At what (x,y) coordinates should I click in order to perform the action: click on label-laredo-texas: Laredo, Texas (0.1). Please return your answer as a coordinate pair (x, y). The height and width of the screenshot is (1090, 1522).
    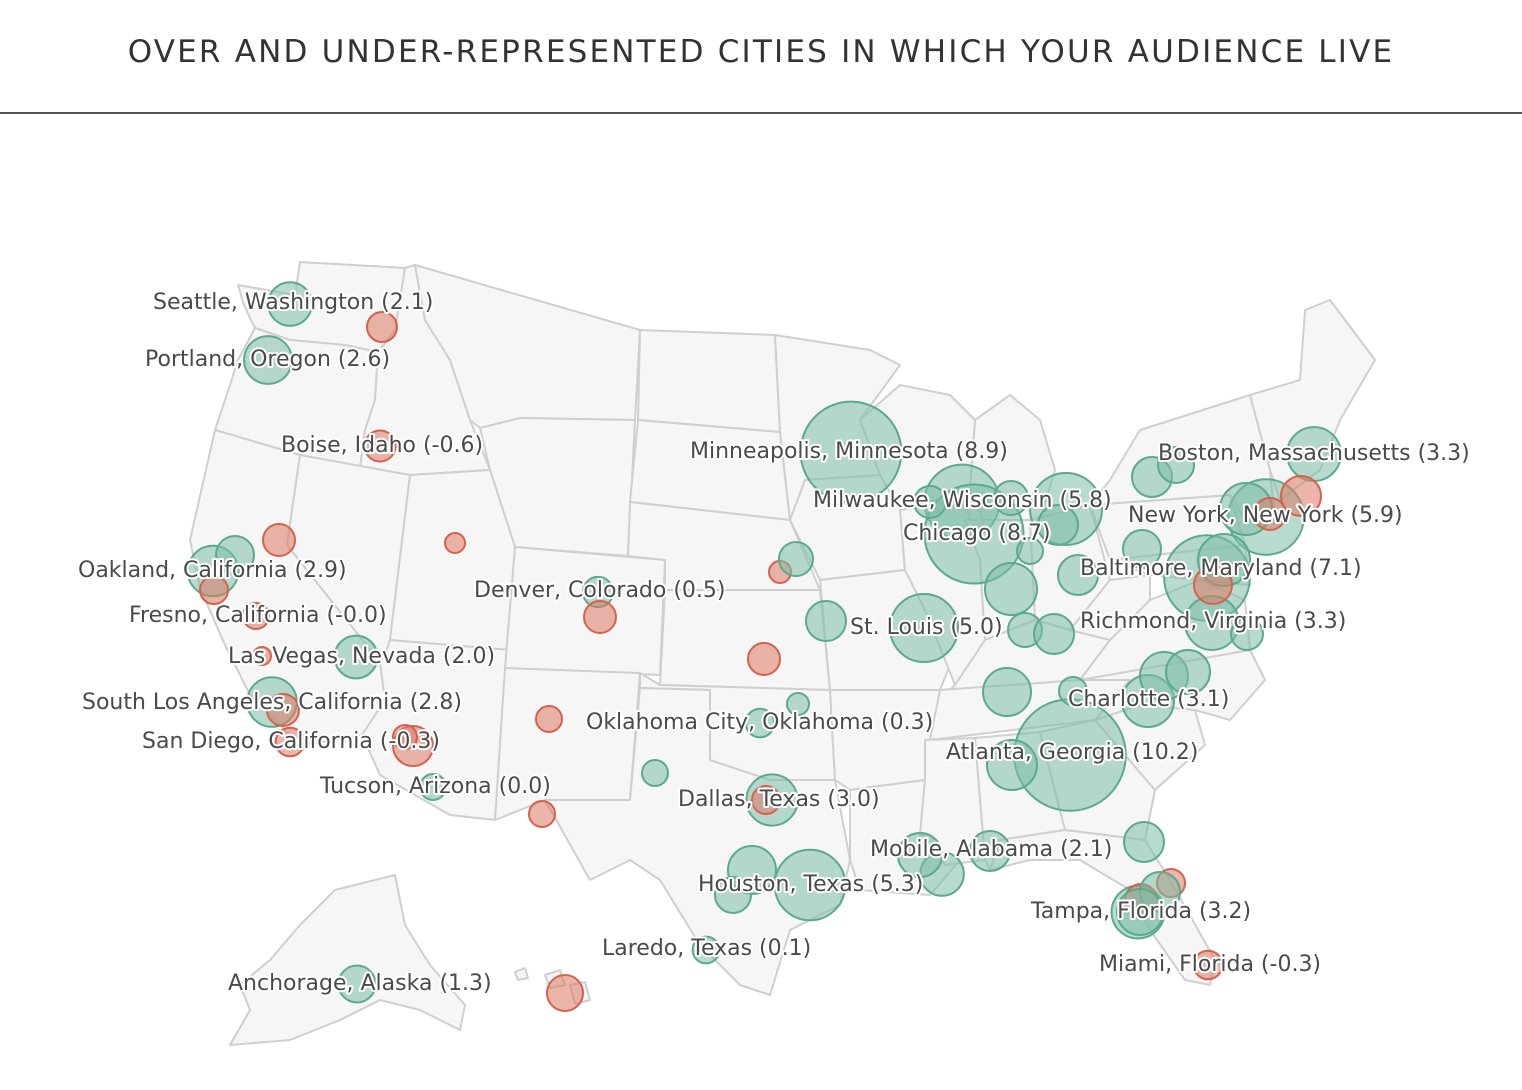
    Looking at the image, I should click on (706, 948).